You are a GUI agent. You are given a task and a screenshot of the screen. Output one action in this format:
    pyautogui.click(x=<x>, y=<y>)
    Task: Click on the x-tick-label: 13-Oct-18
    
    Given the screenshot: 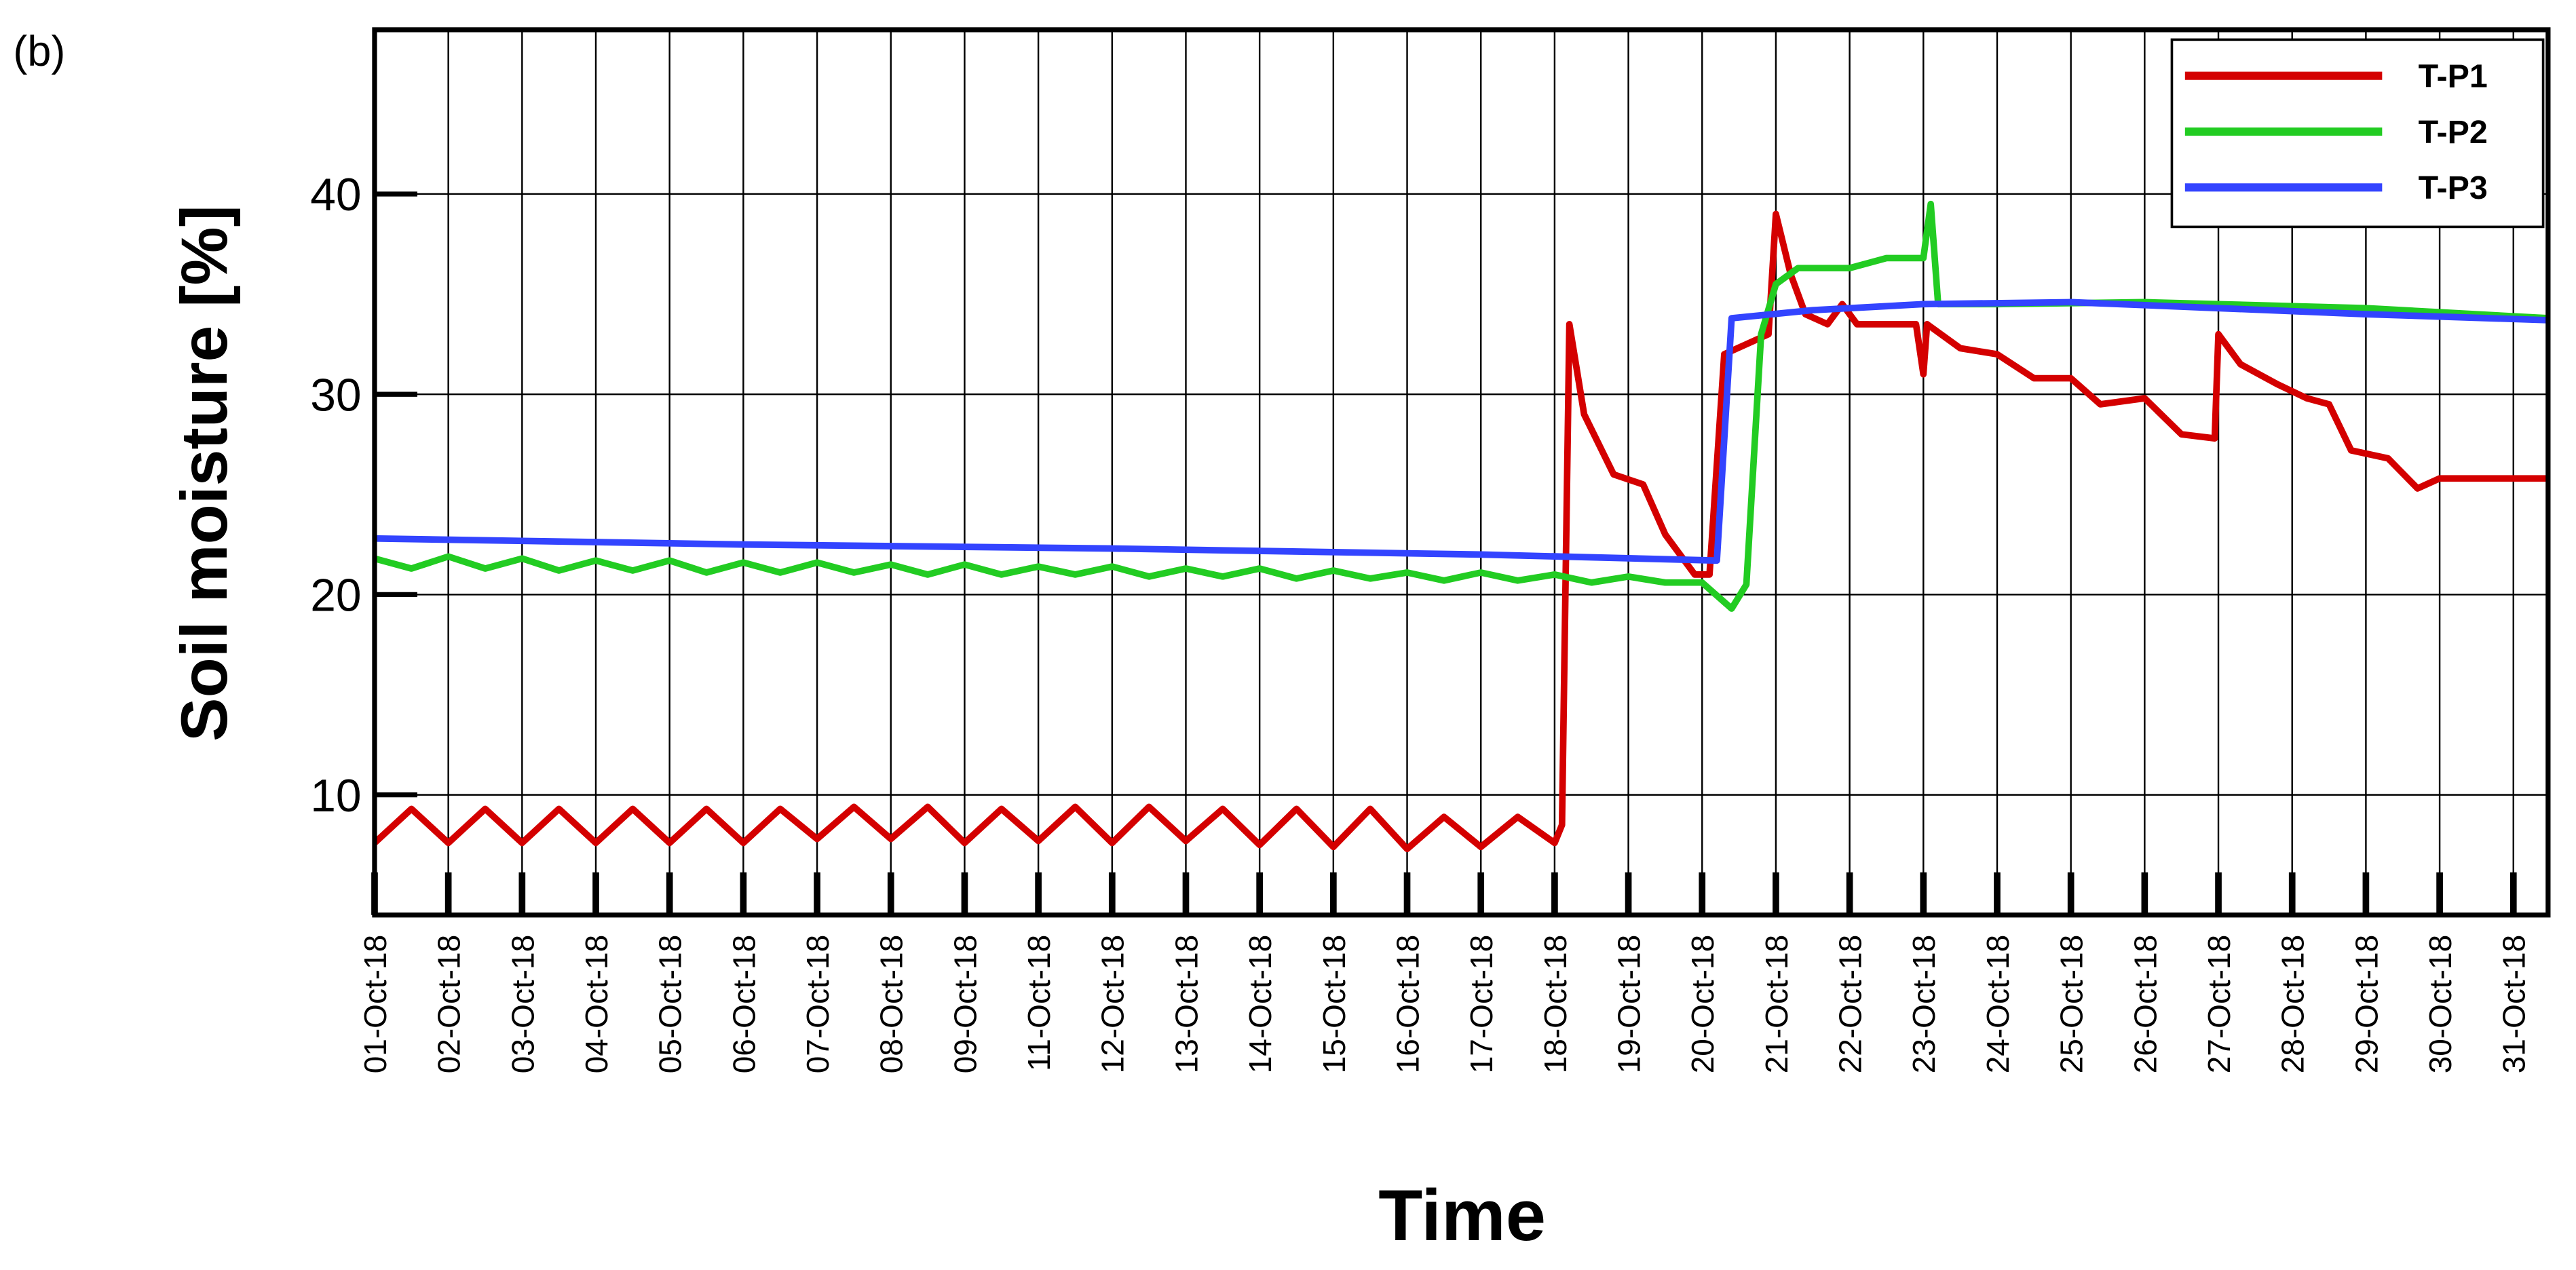 What is the action you would take?
    pyautogui.click(x=1186, y=1004)
    